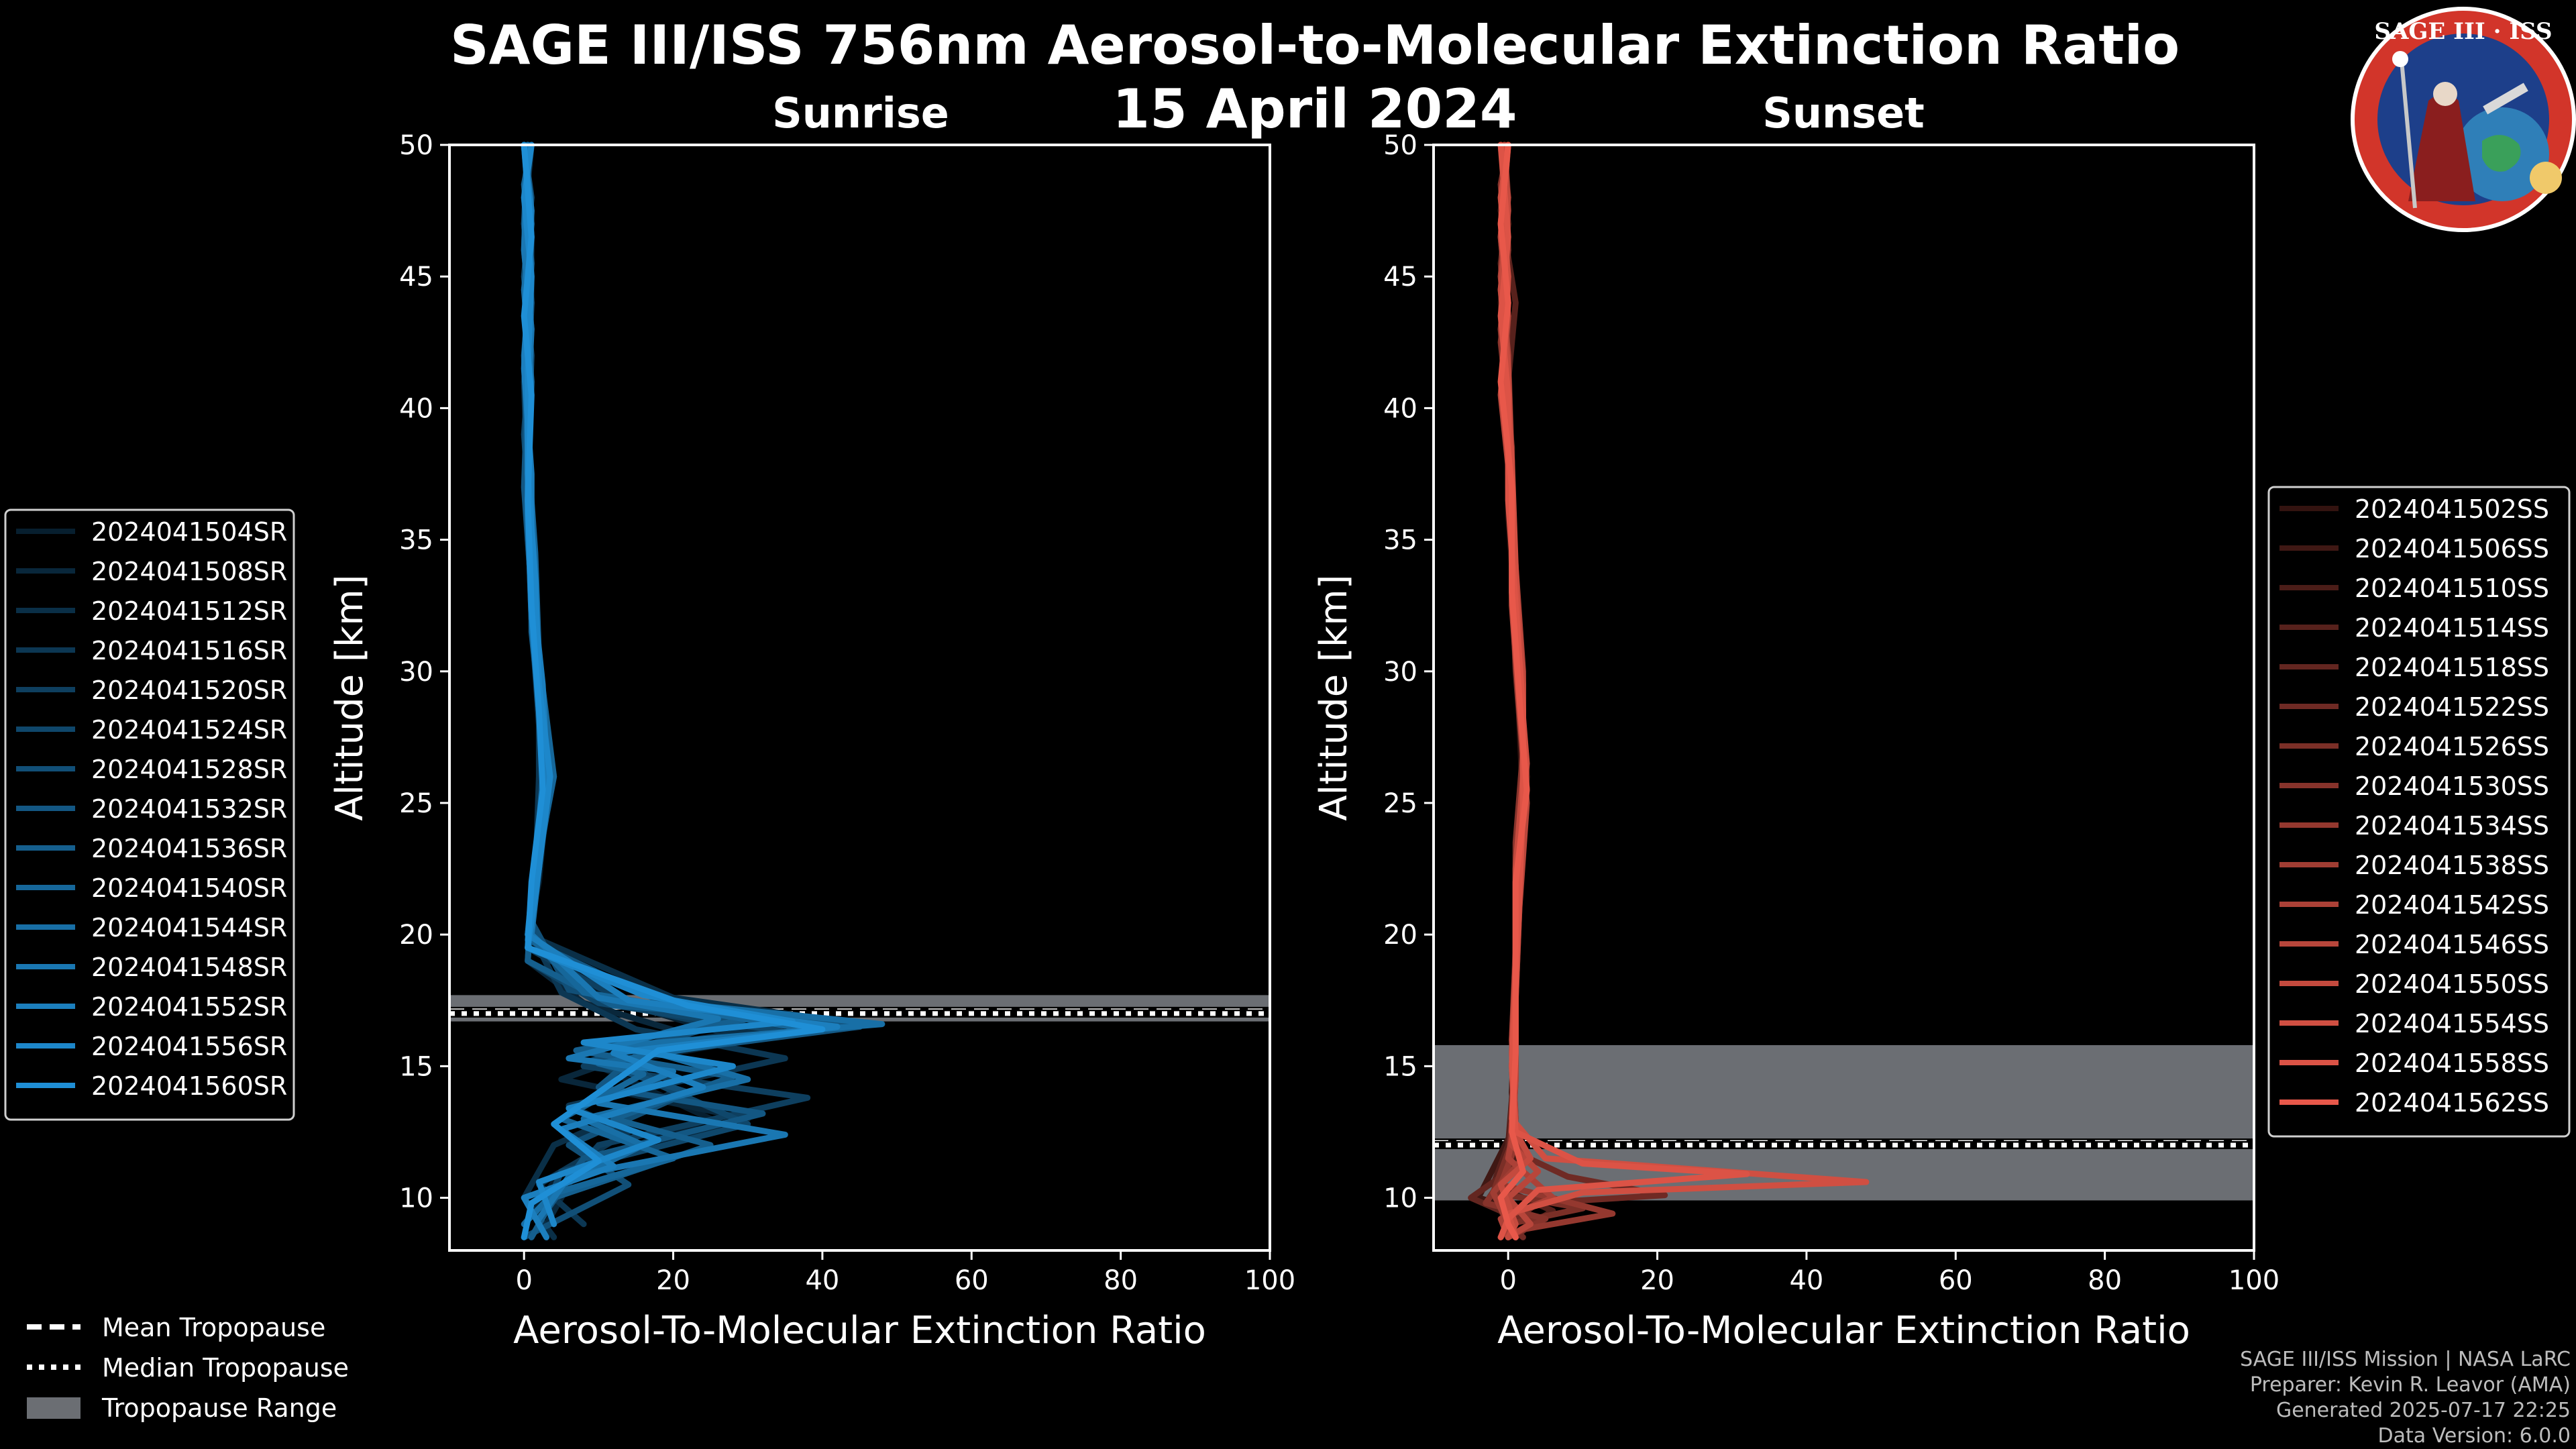 The image size is (2576, 1449). Describe the element at coordinates (2452, 905) in the screenshot. I see `legend-label-2024041542SS: 2024041542SS` at that location.